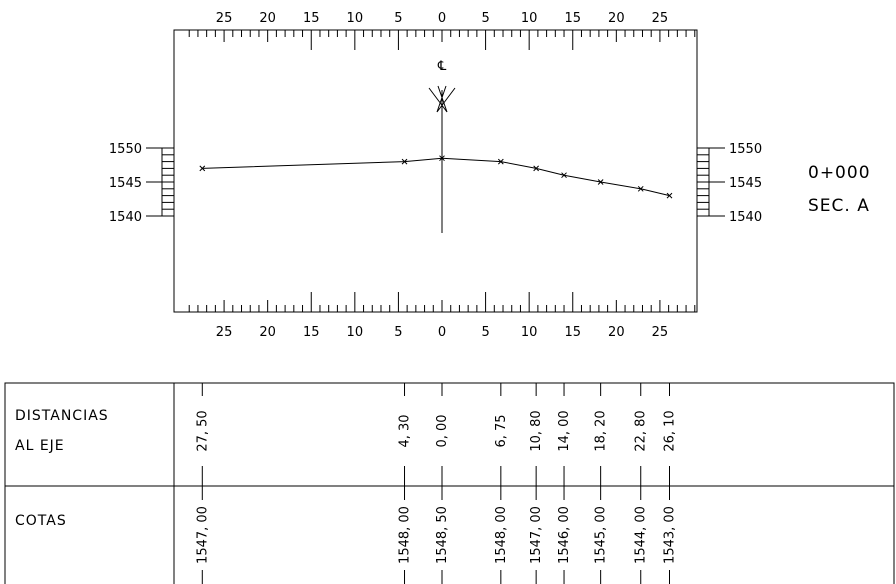 The height and width of the screenshot is (584, 896). Describe the element at coordinates (501, 430) in the screenshot. I see `distance-value: 6, 75` at that location.